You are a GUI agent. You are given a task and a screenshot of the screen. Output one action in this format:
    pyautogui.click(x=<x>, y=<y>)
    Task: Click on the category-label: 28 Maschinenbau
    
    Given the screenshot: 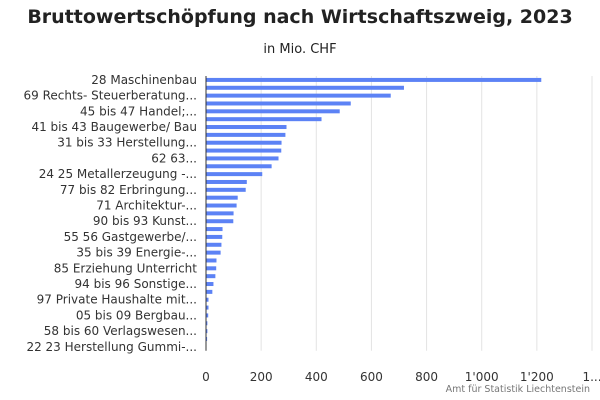 What is the action you would take?
    pyautogui.click(x=144, y=80)
    